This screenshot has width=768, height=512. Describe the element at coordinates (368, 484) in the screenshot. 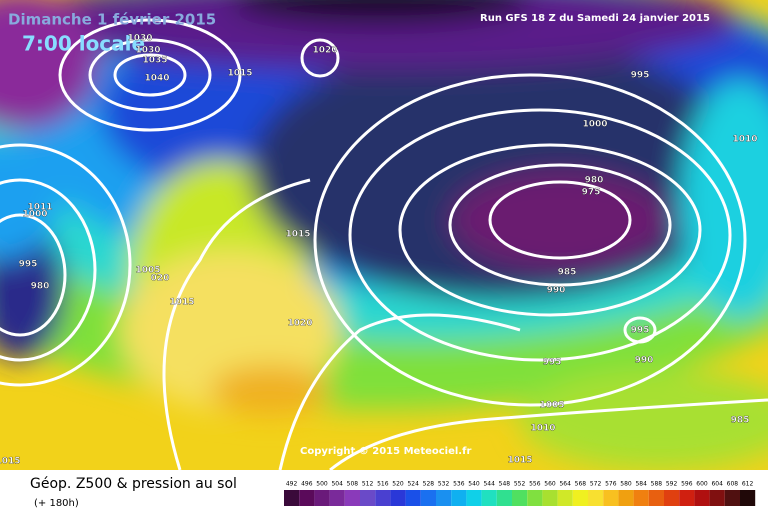

I see `colorbar-label: 512` at that location.